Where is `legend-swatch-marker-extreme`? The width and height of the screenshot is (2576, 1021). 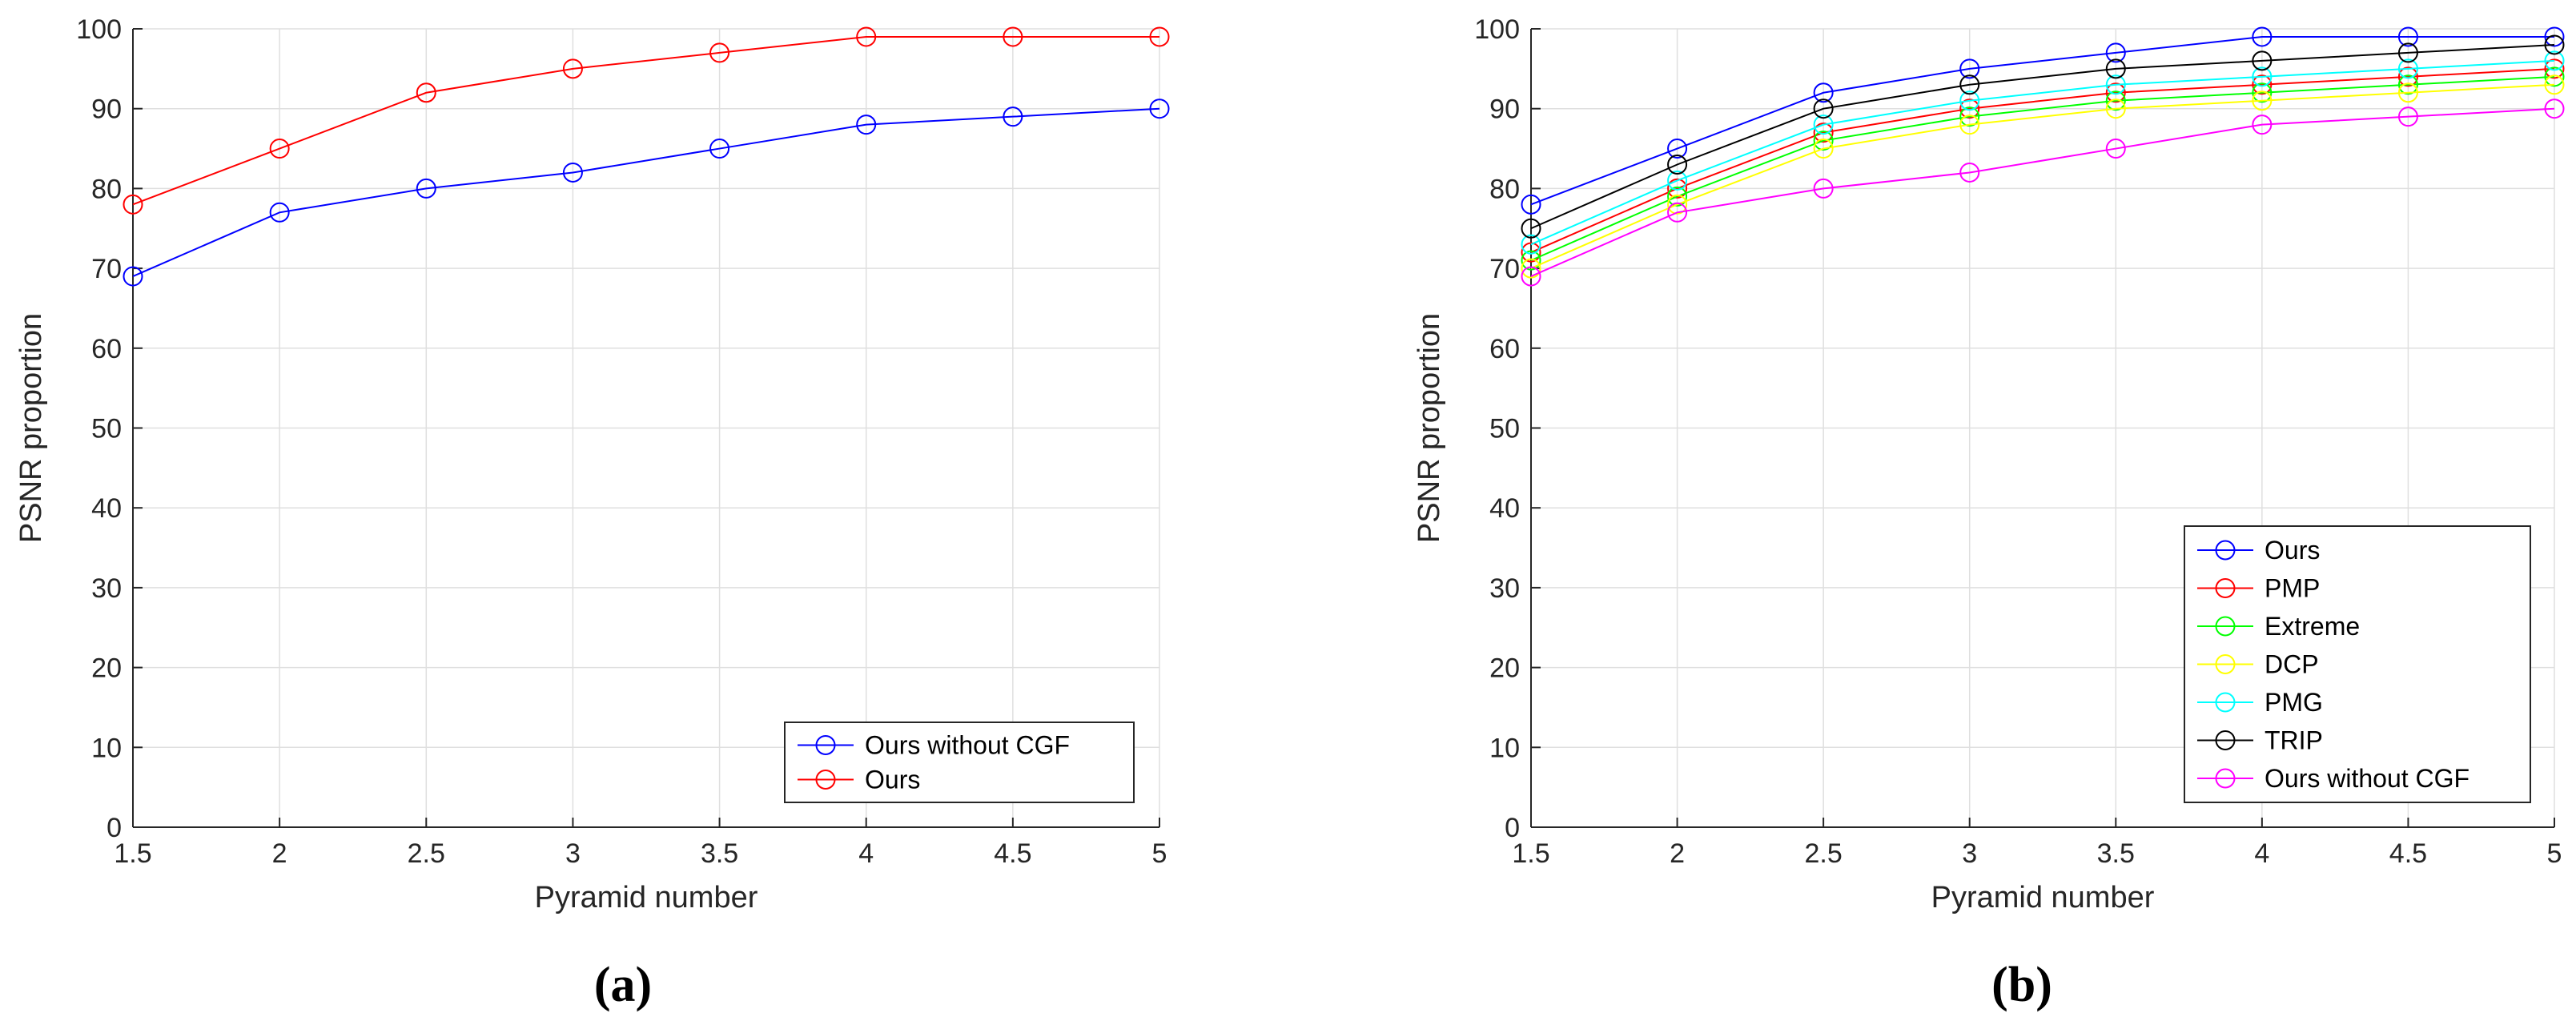 legend-swatch-marker-extreme is located at coordinates (2225, 626).